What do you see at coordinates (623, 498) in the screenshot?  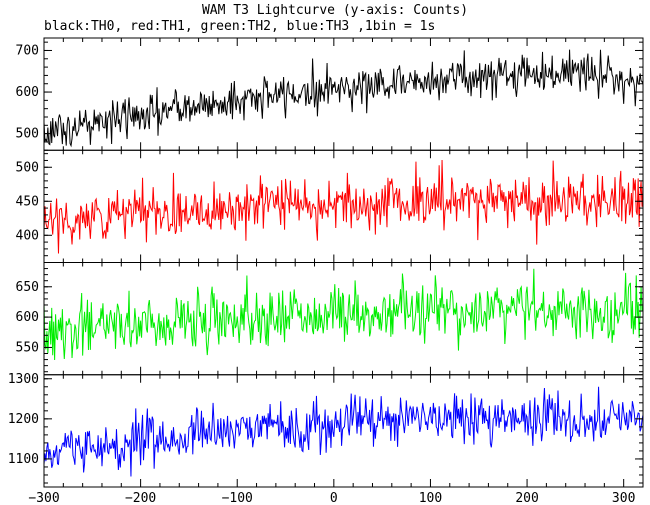 I see `x-tick-label: 300` at bounding box center [623, 498].